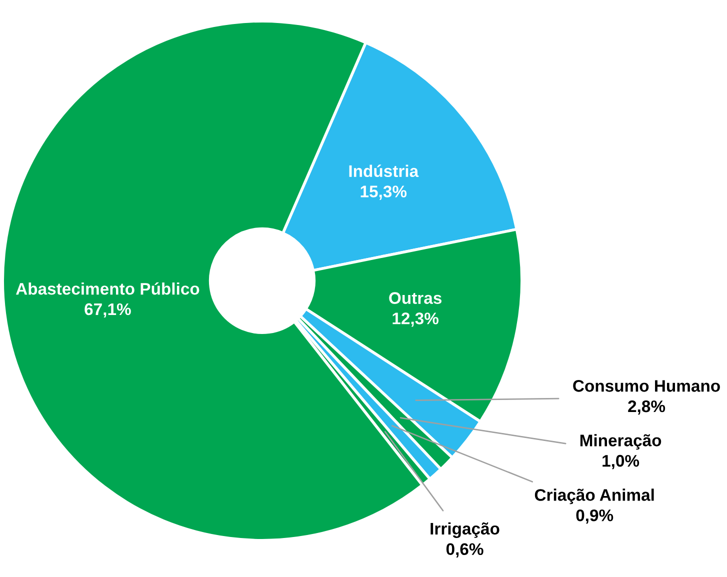 The height and width of the screenshot is (577, 727). I want to click on slice-label: Outras, so click(415, 298).